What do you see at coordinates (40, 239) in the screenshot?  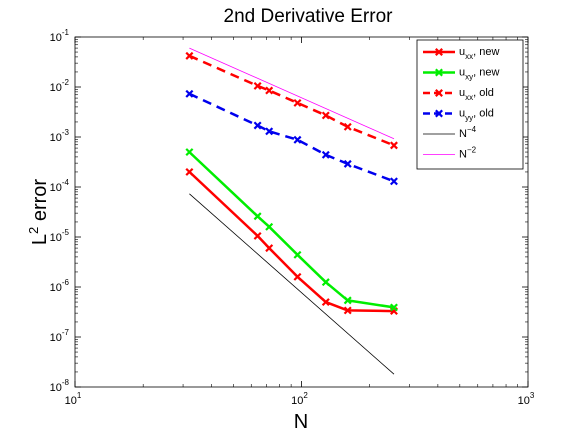 I see `y-axis-label-main: L` at bounding box center [40, 239].